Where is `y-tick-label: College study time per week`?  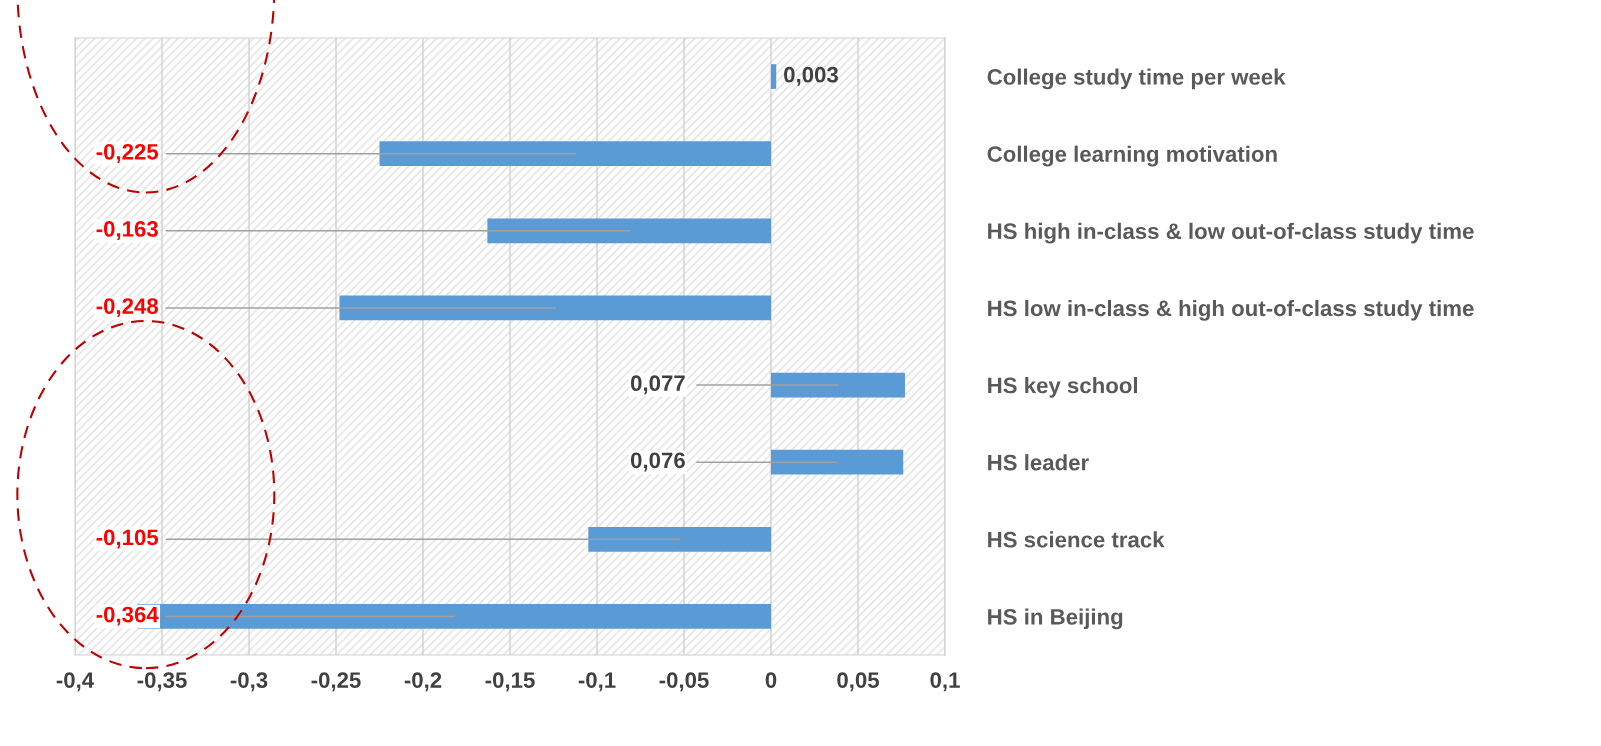 y-tick-label: College study time per week is located at coordinates (1136, 79).